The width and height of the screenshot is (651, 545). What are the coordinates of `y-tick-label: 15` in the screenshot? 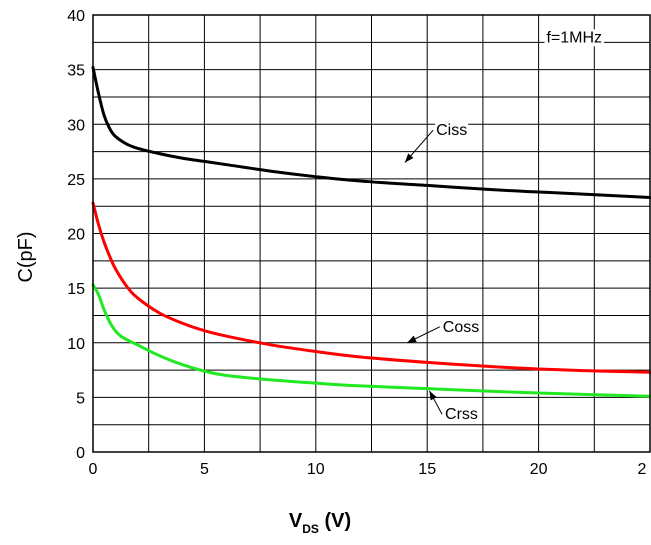 It's located at (76, 289).